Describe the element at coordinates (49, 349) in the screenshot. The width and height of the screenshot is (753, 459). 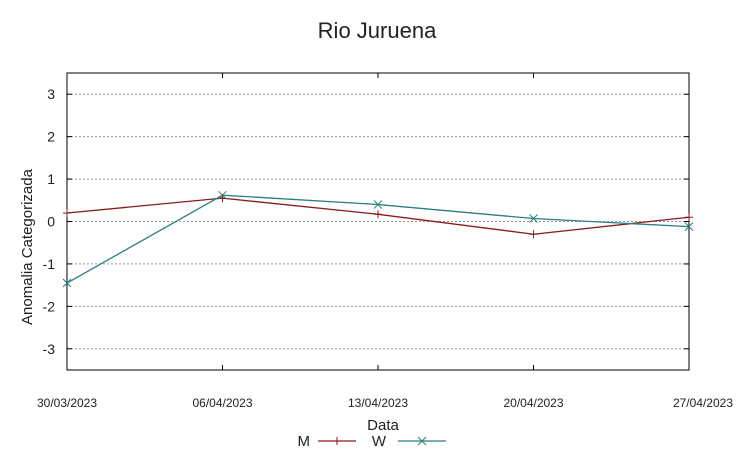
I see `y-tick-label: -3` at that location.